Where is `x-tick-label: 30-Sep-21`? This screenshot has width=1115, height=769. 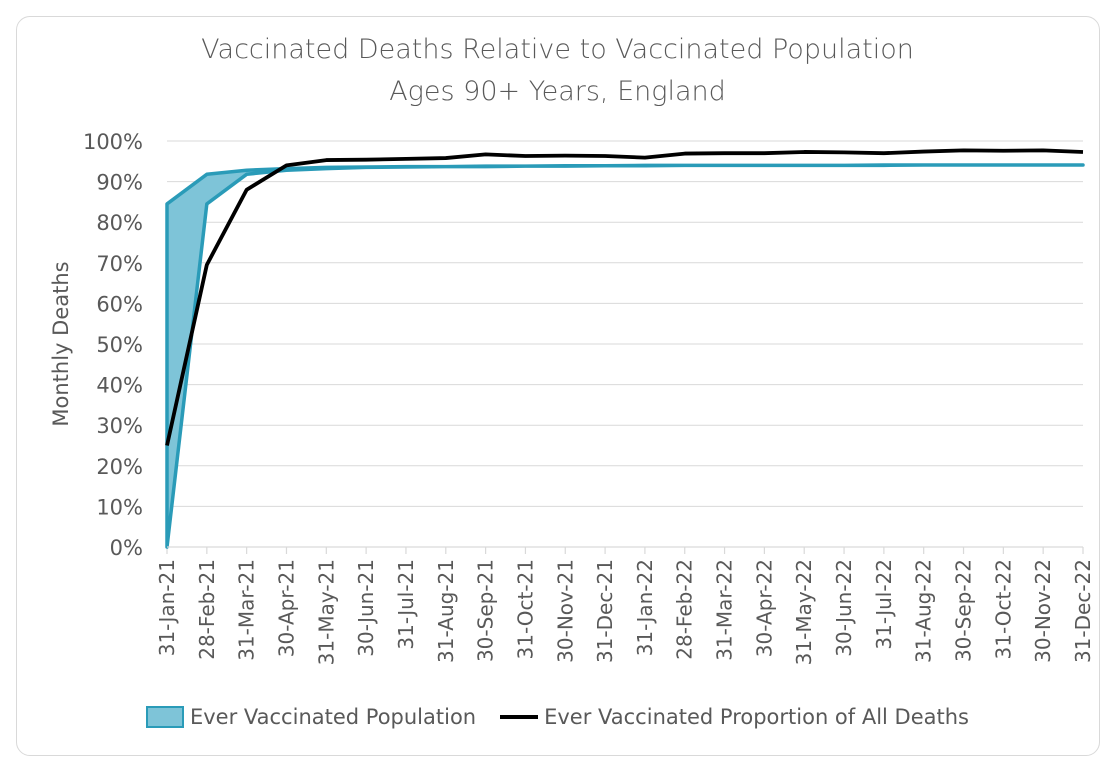
x-tick-label: 30-Sep-21 is located at coordinates (486, 610).